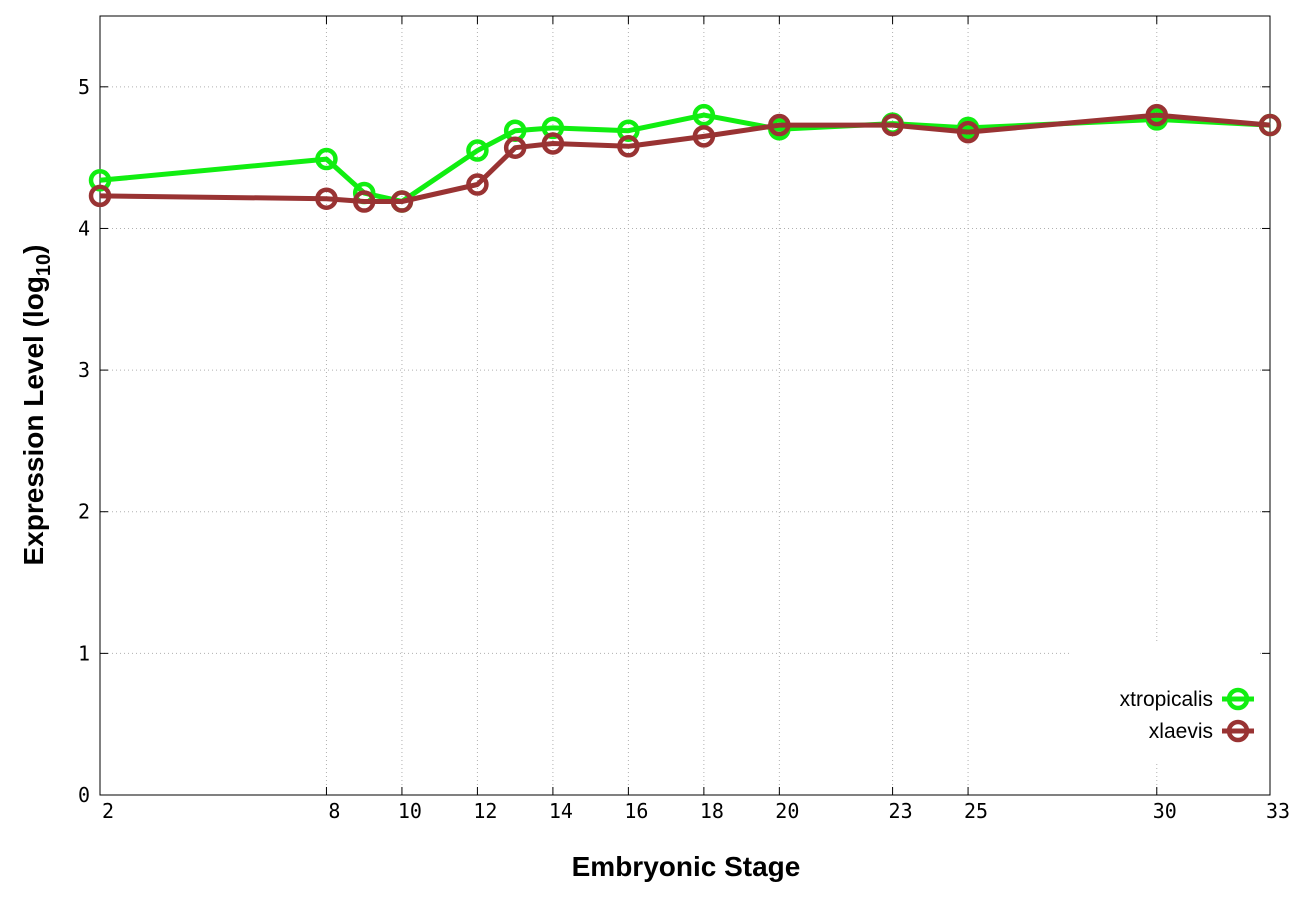  I want to click on x-tick-label: 33, so click(1278, 811).